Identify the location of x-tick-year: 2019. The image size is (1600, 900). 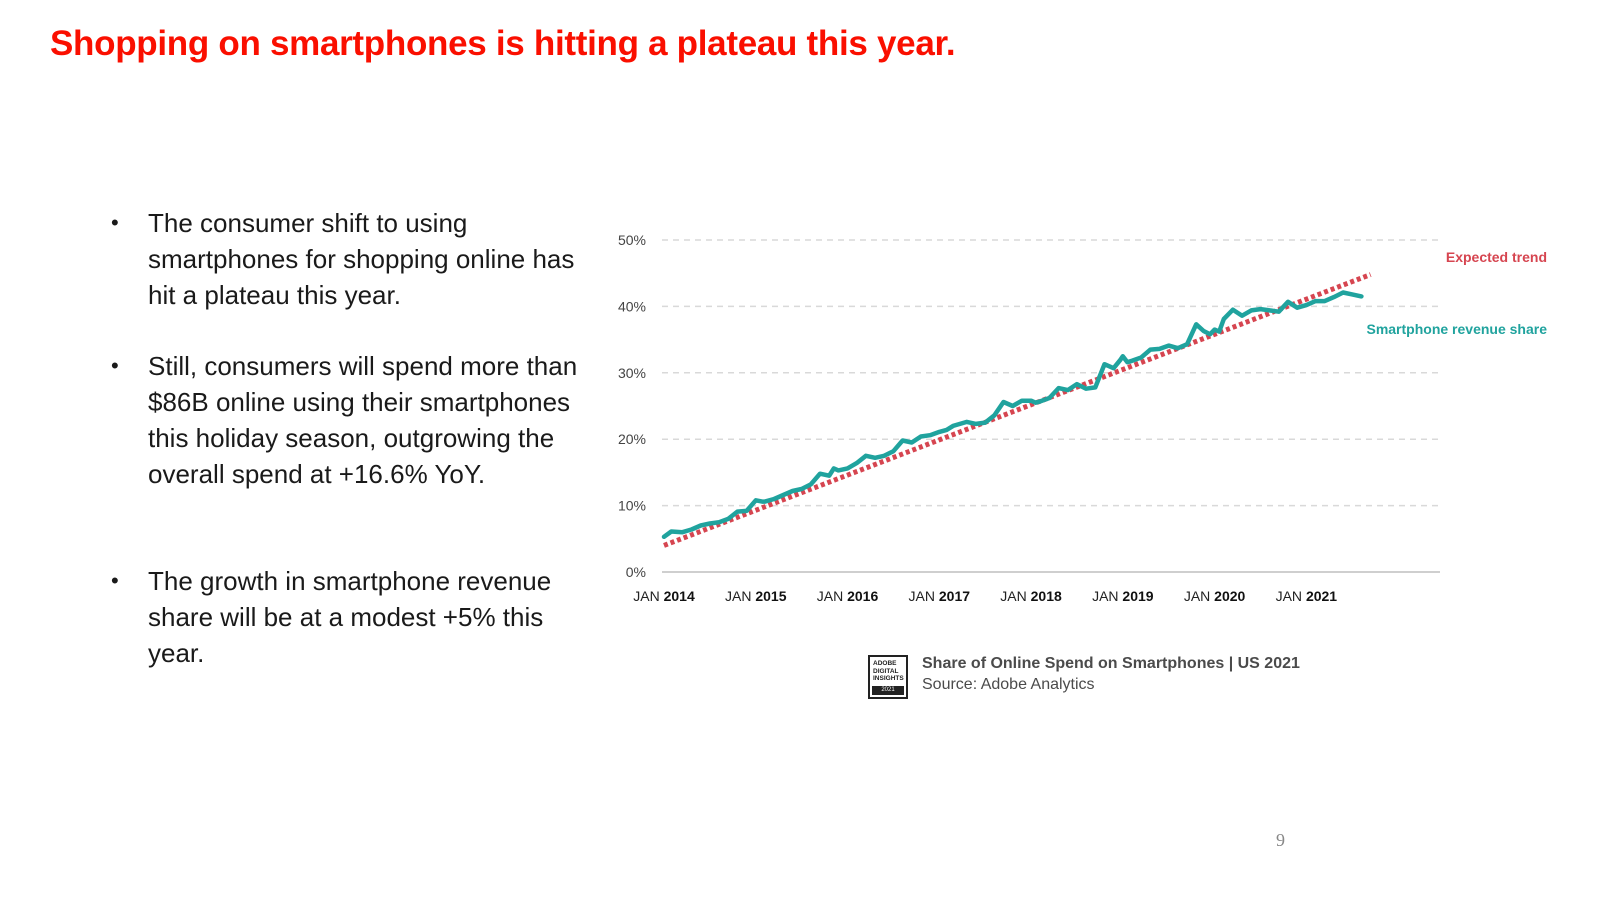
(1137, 596).